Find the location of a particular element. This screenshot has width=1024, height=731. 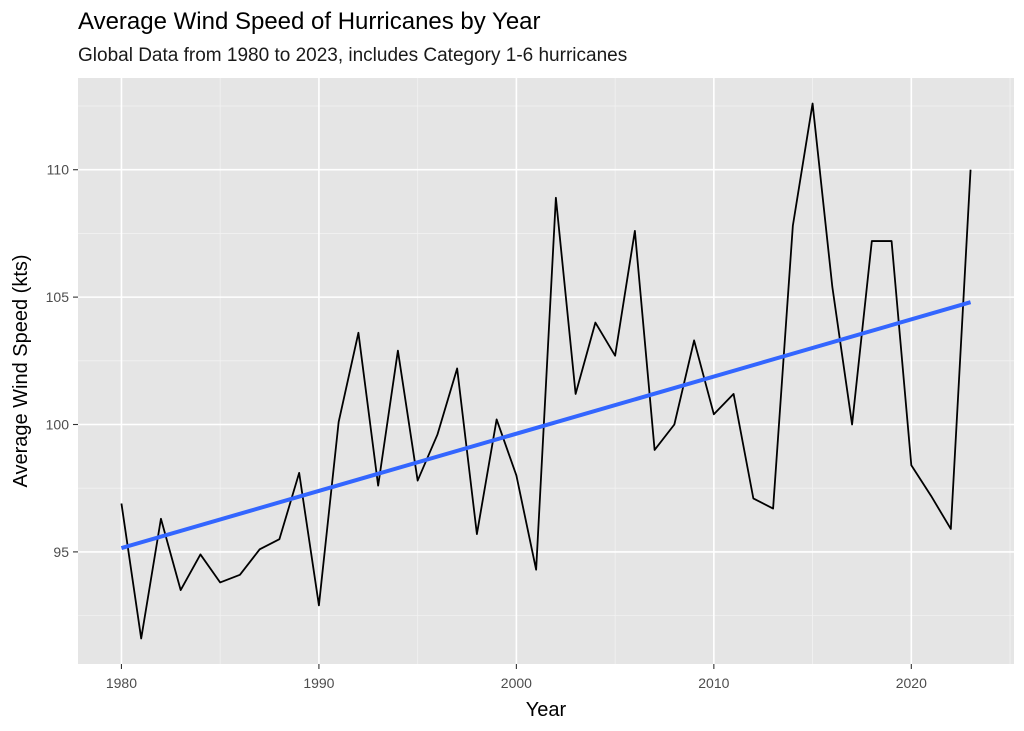

chart-title: Average Wind Speed of Hurricanes by Year is located at coordinates (309, 21).